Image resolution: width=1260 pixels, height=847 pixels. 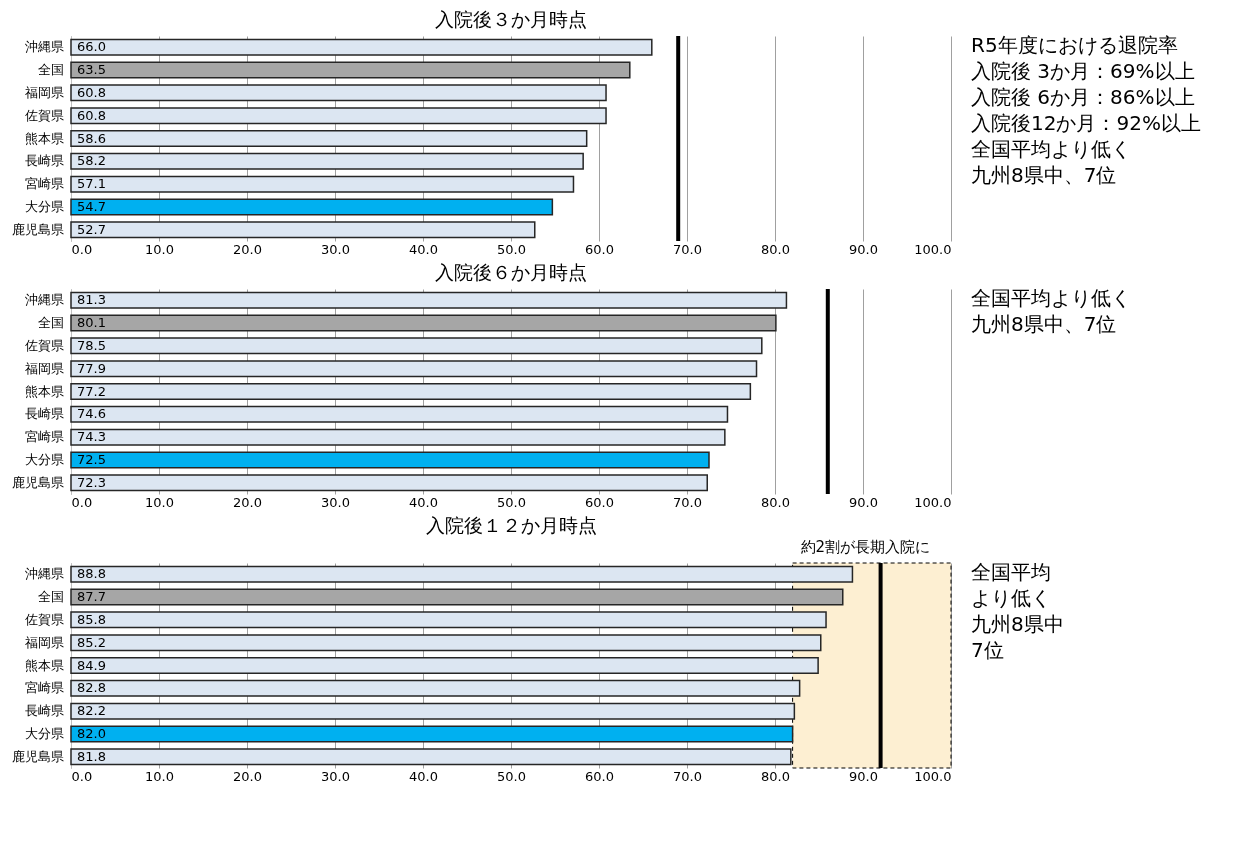 What do you see at coordinates (91, 574) in the screenshot?
I see `data-label: 88.8` at bounding box center [91, 574].